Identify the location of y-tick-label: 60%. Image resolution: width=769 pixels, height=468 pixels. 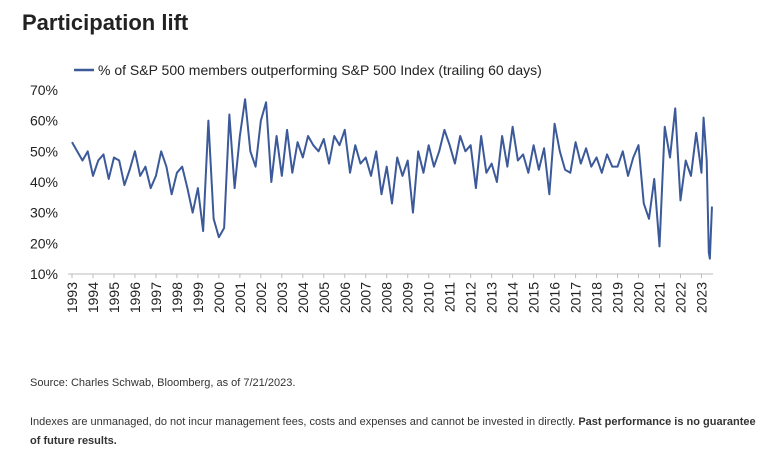
(44, 121).